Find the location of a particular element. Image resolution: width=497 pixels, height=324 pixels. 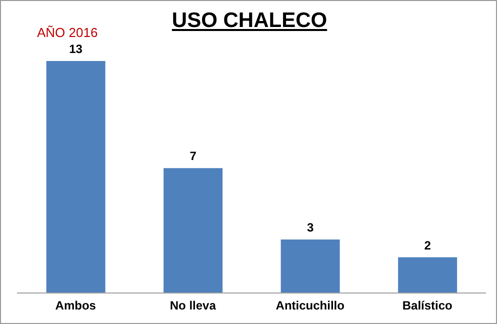

data-label: 2 is located at coordinates (428, 245).